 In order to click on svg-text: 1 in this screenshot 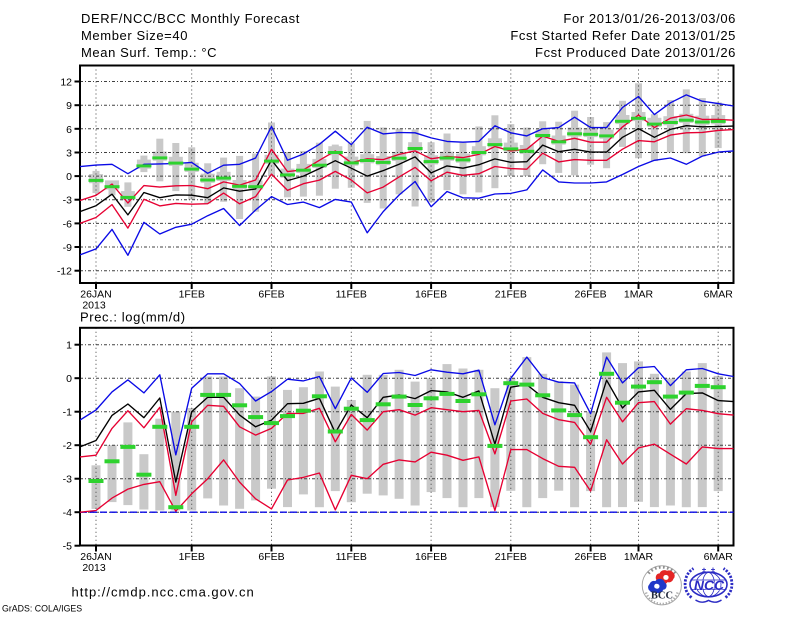, I will do `click(69, 346)`.